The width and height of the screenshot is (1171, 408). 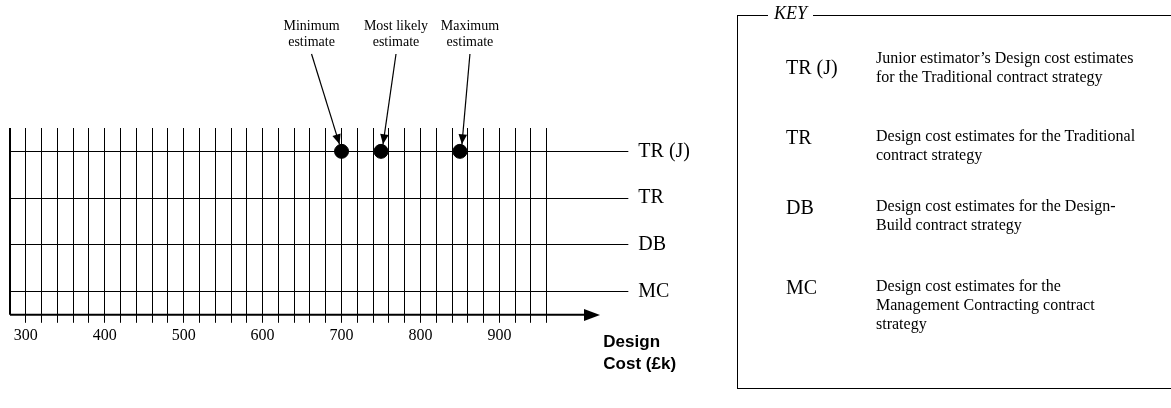 I want to click on text: Junior estimator’s Design cost estimates for the Traditional contract strategy, so click(x=1005, y=67).